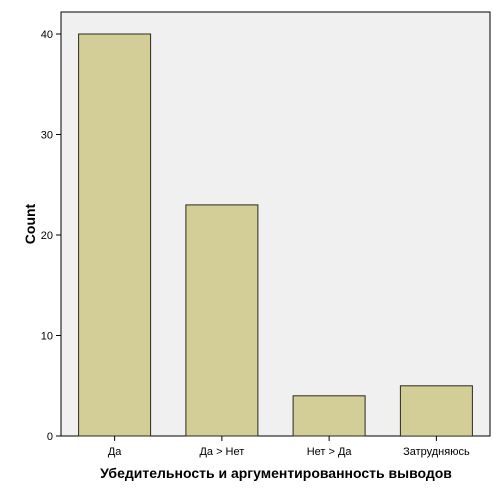 The height and width of the screenshot is (502, 502). What do you see at coordinates (47, 35) in the screenshot?
I see `y-tick-label: 40` at bounding box center [47, 35].